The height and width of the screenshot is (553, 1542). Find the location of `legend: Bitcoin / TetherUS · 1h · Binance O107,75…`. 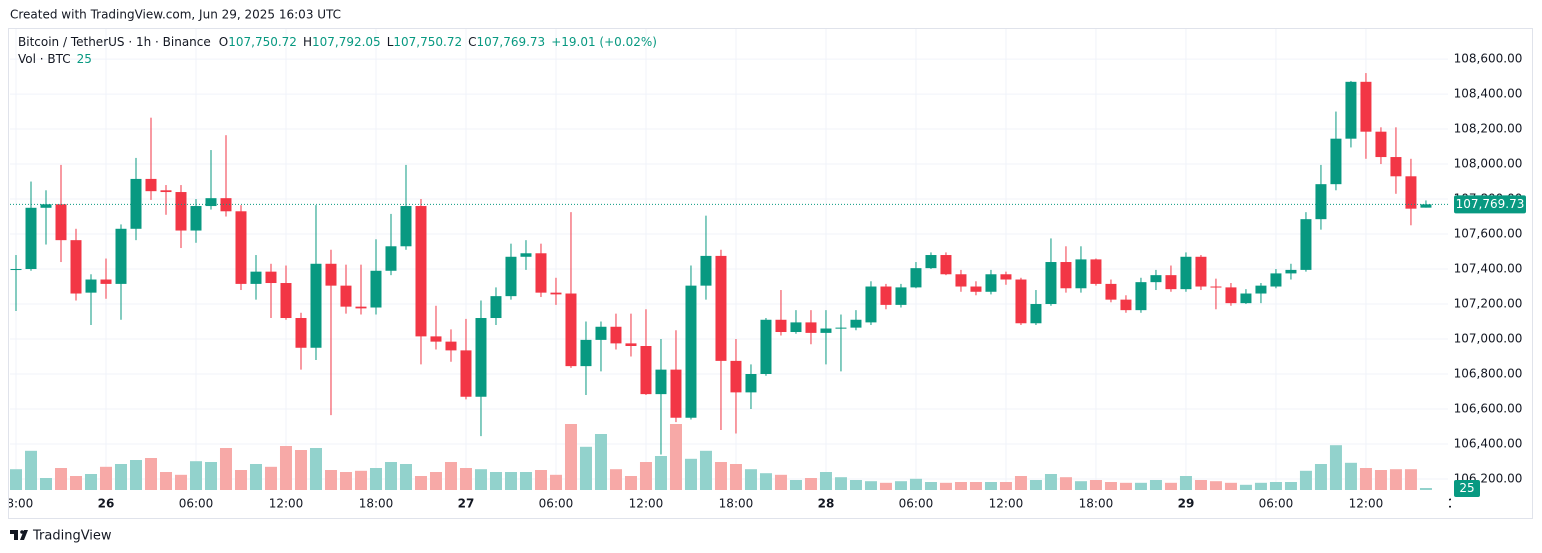

legend: Bitcoin / TetherUS · 1h · Binance O107,75… is located at coordinates (337, 42).